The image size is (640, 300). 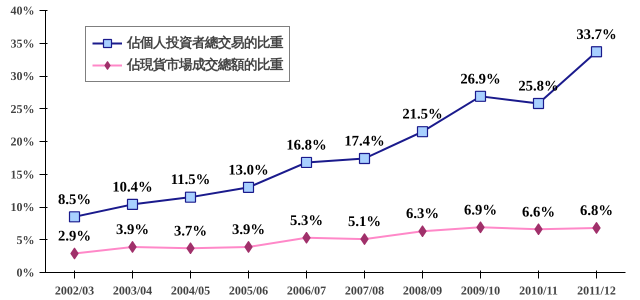 What do you see at coordinates (205, 65) in the screenshot?
I see `legend-label: 佔現貨市場成交總額的比重` at bounding box center [205, 65].